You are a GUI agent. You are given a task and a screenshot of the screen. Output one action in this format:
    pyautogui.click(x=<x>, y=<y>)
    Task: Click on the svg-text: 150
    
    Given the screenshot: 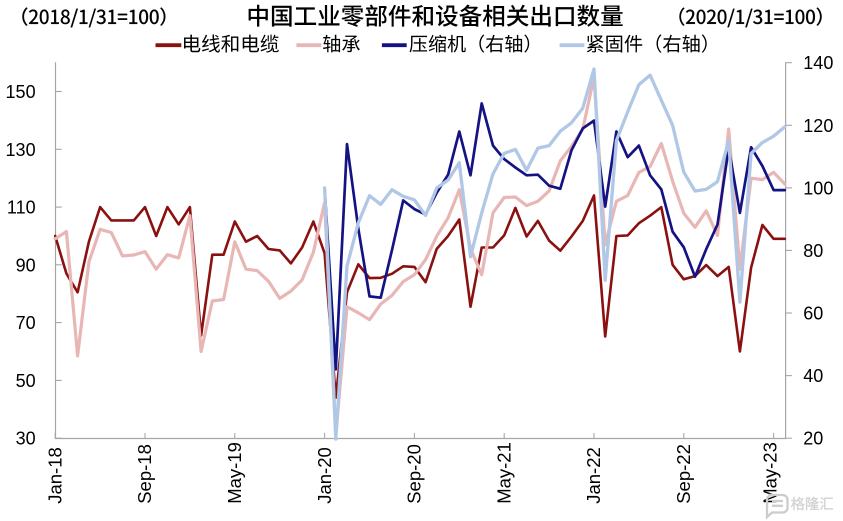 What is the action you would take?
    pyautogui.click(x=21, y=92)
    